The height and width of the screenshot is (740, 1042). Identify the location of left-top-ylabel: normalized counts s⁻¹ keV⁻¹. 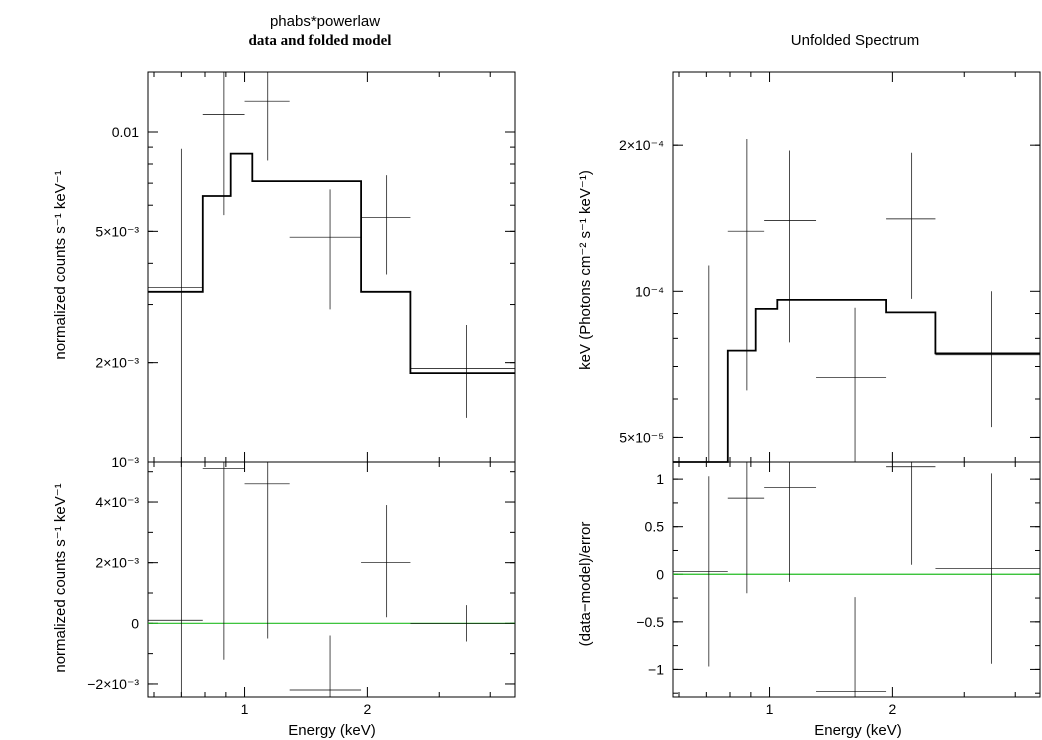
(60, 264).